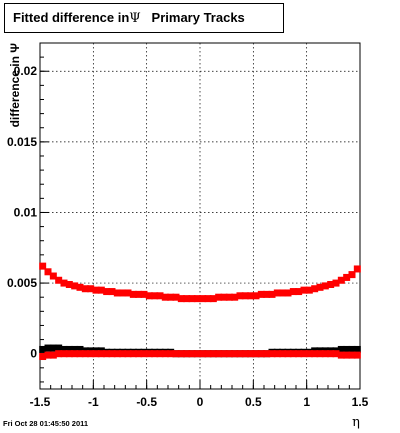 The width and height of the screenshot is (400, 433). Describe the element at coordinates (360, 402) in the screenshot. I see `x-tick-label: 1.5` at that location.